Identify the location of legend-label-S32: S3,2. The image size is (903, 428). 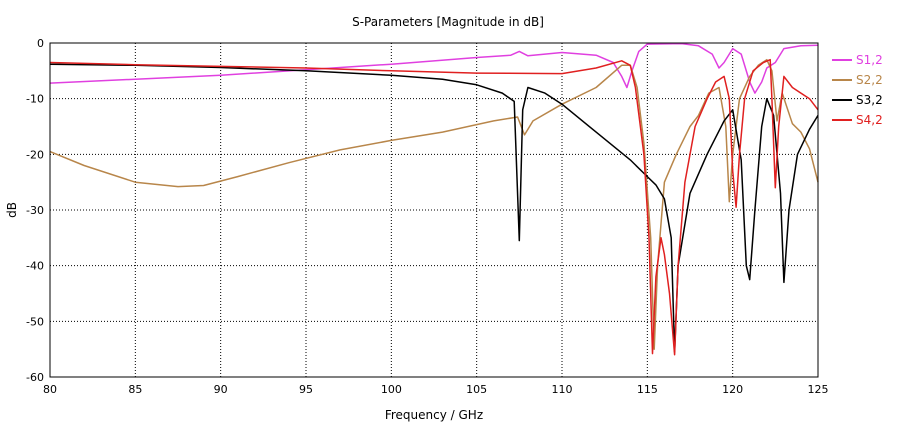
(869, 100).